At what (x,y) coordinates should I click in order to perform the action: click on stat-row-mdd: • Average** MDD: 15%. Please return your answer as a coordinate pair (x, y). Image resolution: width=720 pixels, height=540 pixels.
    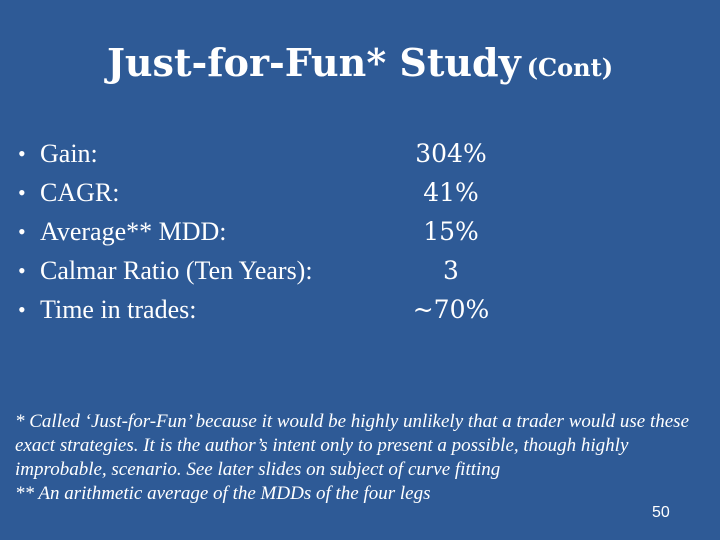
    Looking at the image, I should click on (268, 232).